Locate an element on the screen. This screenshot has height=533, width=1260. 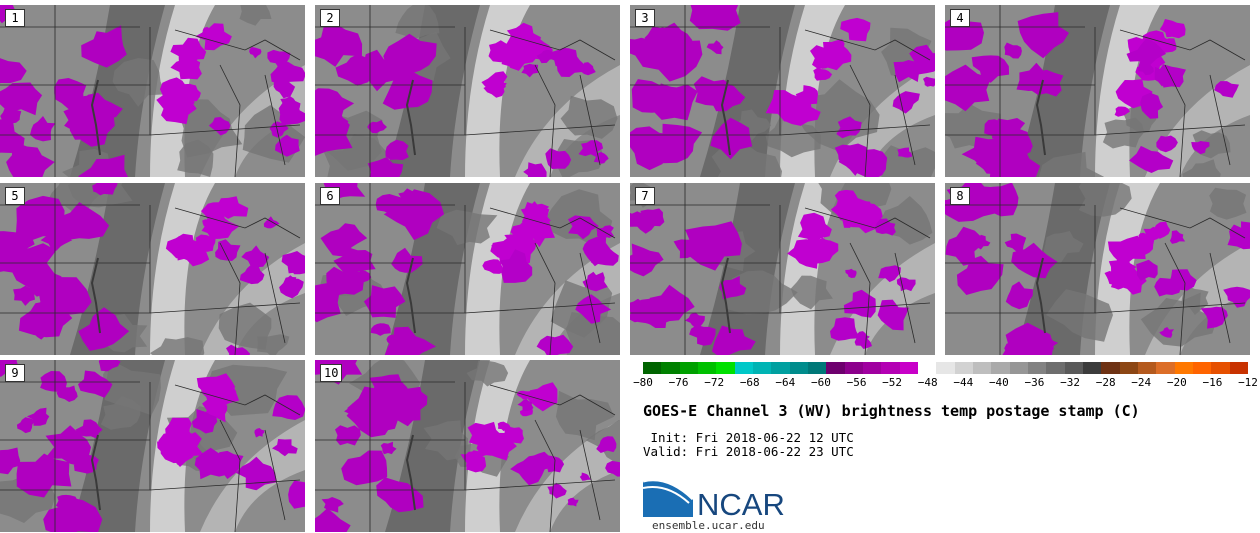
panel-number-label: 8 is located at coordinates (960, 196).